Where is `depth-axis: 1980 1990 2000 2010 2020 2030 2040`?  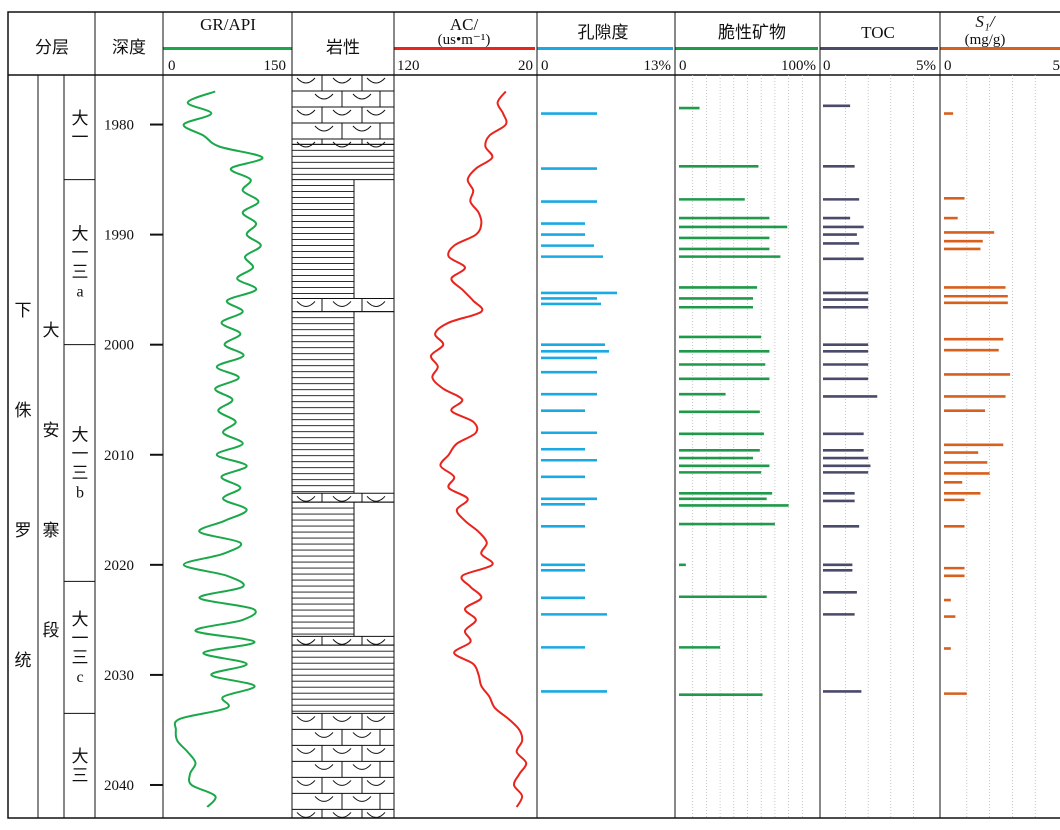 depth-axis: 1980 1990 2000 2010 2020 2030 2040 is located at coordinates (133, 456).